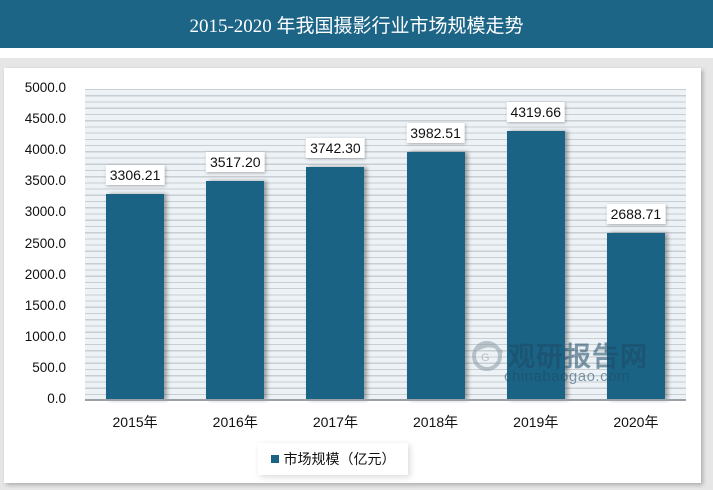 The height and width of the screenshot is (490, 713). I want to click on y-tick-label: 1500.0, so click(45, 305).